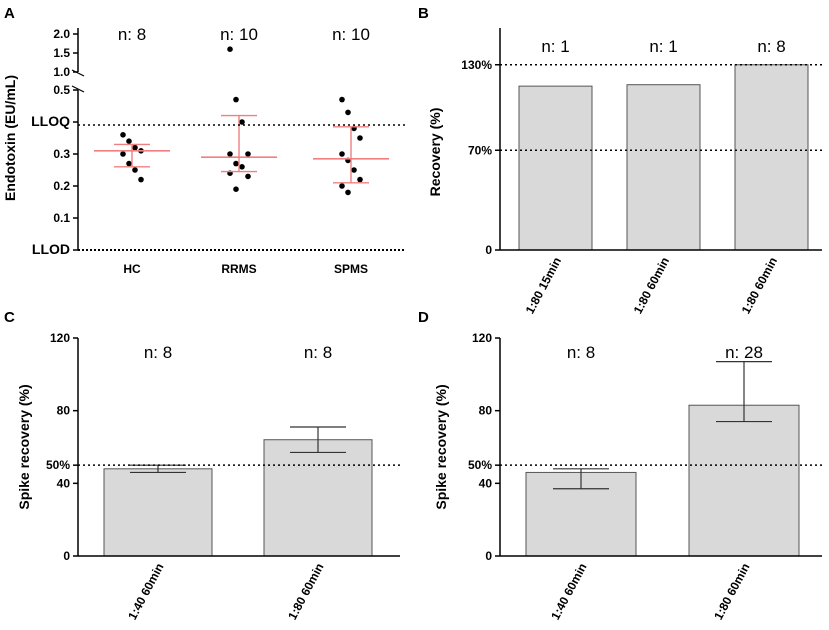 This screenshot has height=630, width=829. What do you see at coordinates (480, 465) in the screenshot?
I see `panel-d-y-tick-label: 50%` at bounding box center [480, 465].